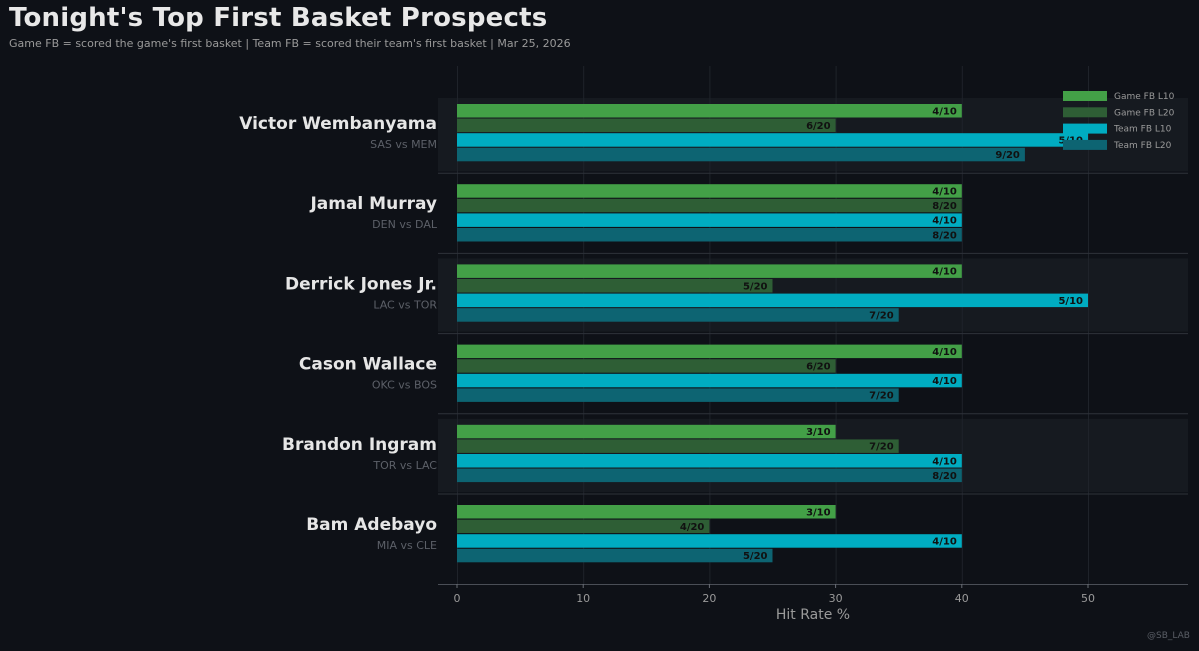 Image resolution: width=1199 pixels, height=651 pixels. What do you see at coordinates (404, 465) in the screenshot?
I see `player-matchup: TOR vs LAC` at bounding box center [404, 465].